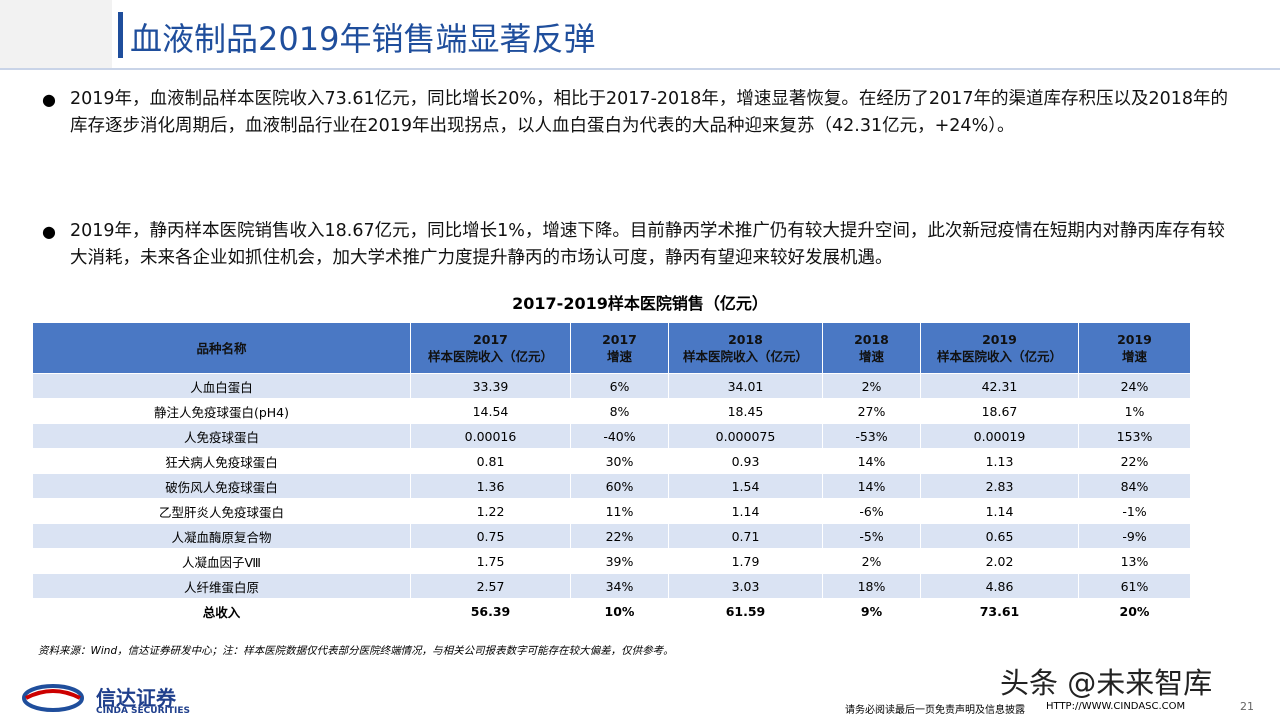 This screenshot has height=720, width=1280. What do you see at coordinates (619, 411) in the screenshot?
I see `table-cell: 8%` at bounding box center [619, 411].